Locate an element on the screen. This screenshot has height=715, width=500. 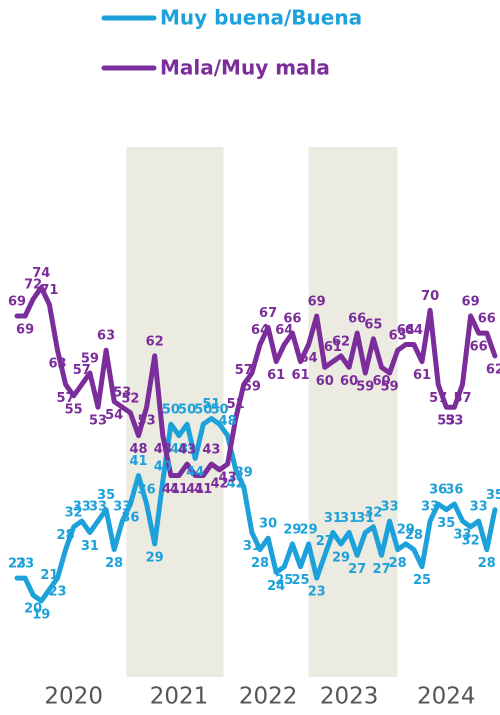
data-label: 30 is located at coordinates (268, 524).